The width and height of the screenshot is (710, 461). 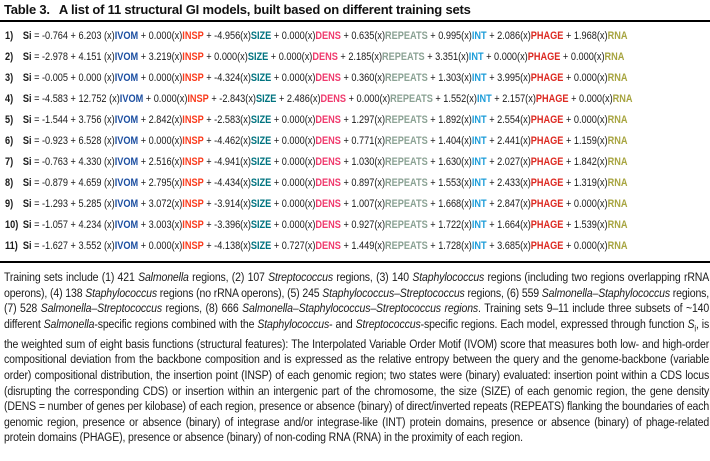 I want to click on caption-text: regions, (7) 528, so click(x=357, y=300).